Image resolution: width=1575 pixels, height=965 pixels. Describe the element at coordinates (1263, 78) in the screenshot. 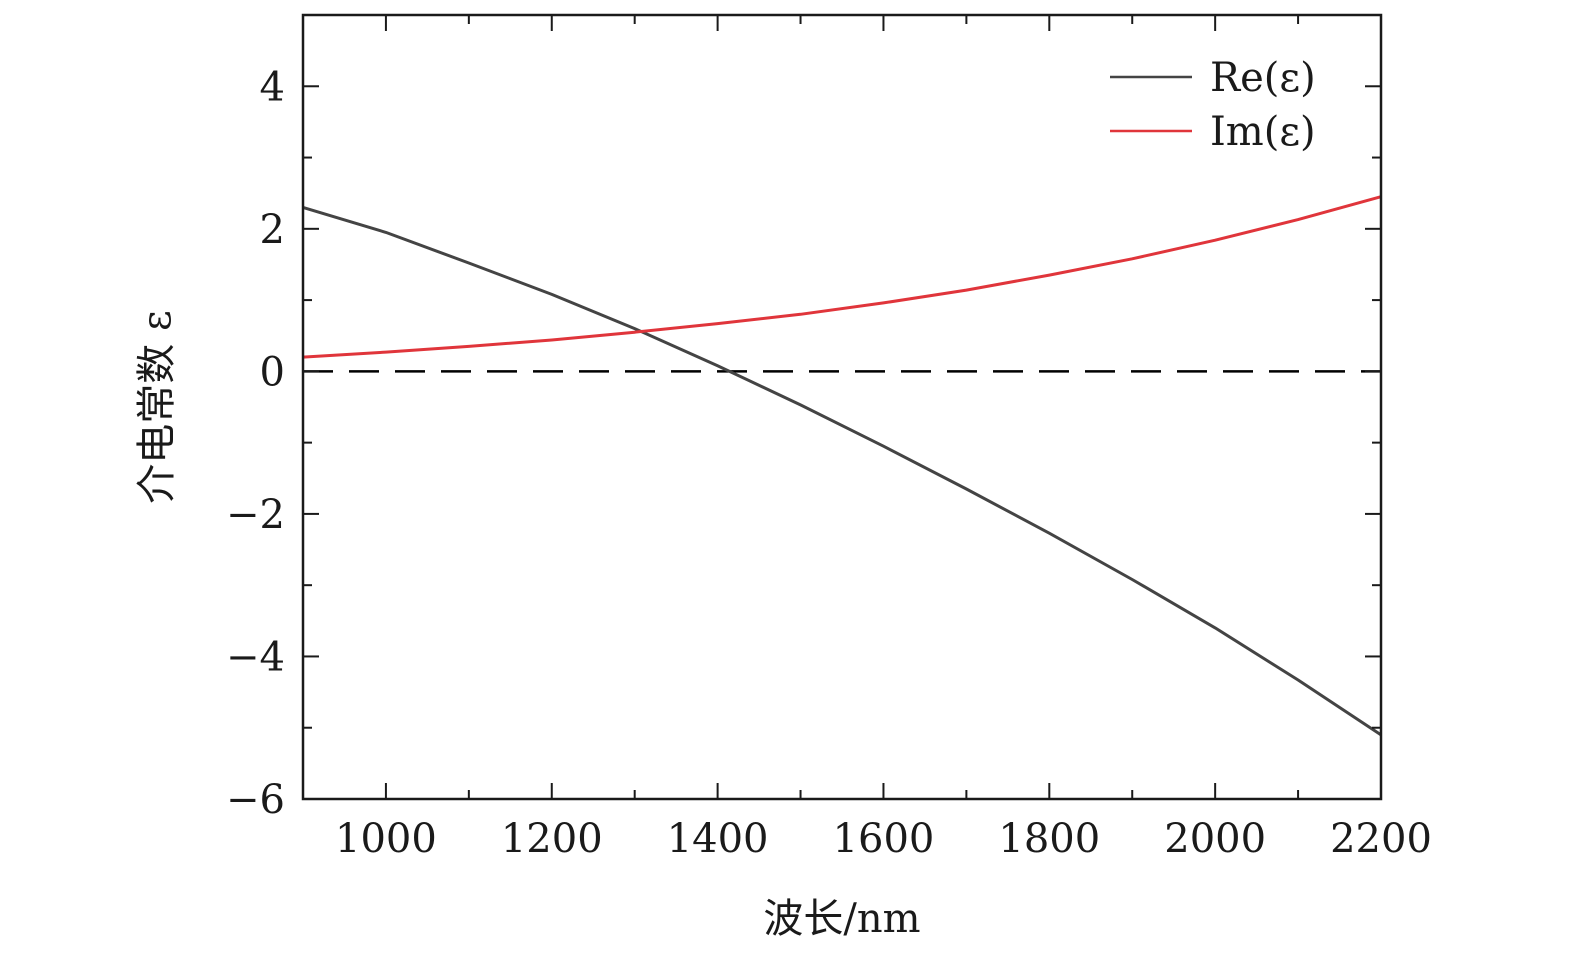

I see `legend-label-re: Re(ε)` at that location.